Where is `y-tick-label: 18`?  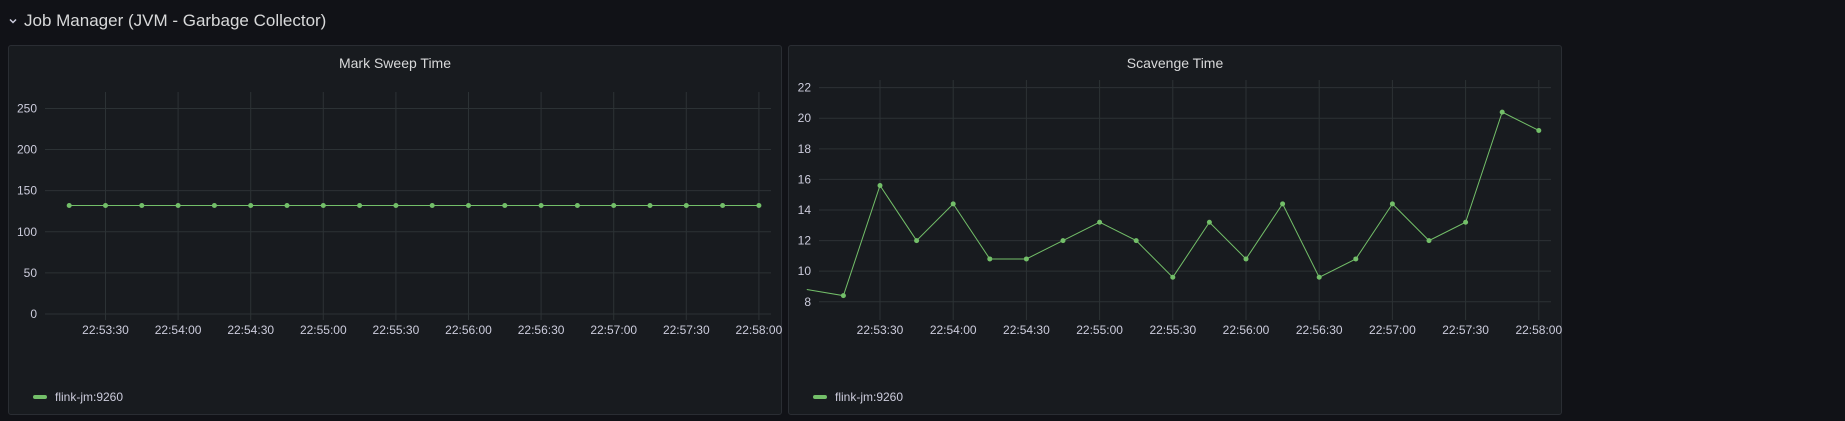 y-tick-label: 18 is located at coordinates (805, 149).